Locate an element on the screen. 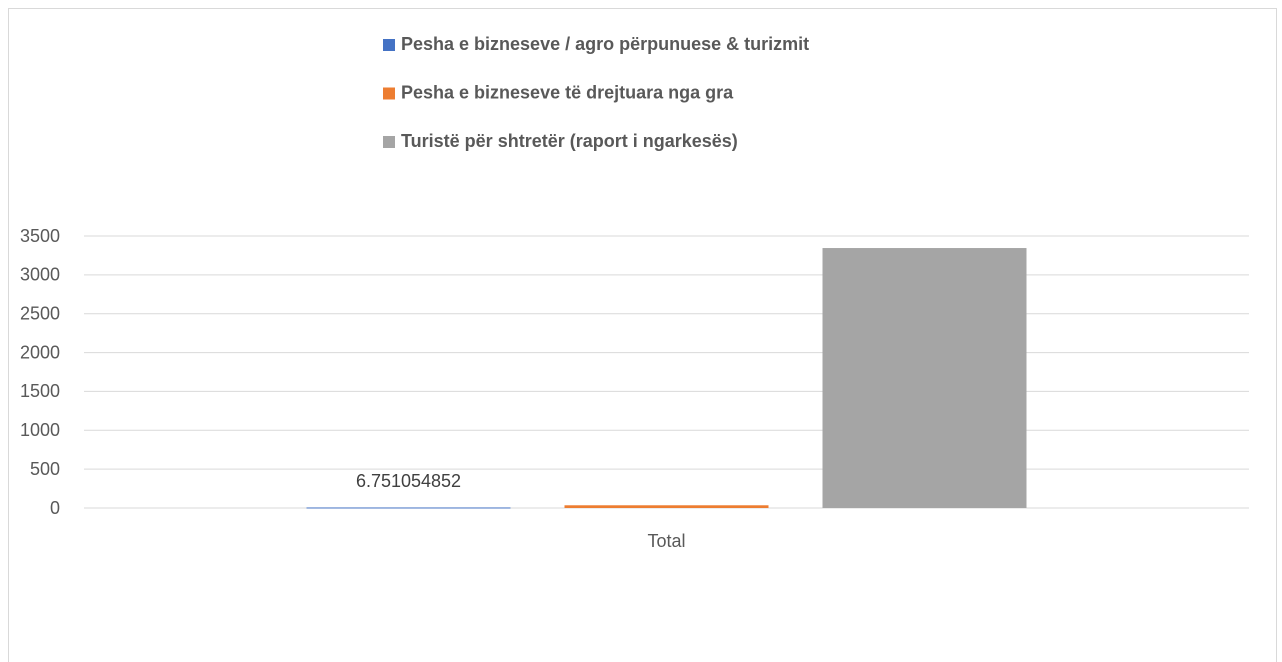  y-tick-label: 1000 is located at coordinates (40, 430).